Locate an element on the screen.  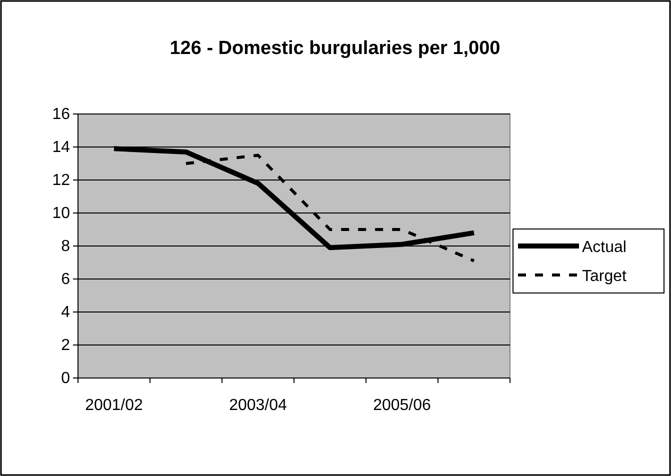
y-tick-label: 8 is located at coordinates (65, 247).